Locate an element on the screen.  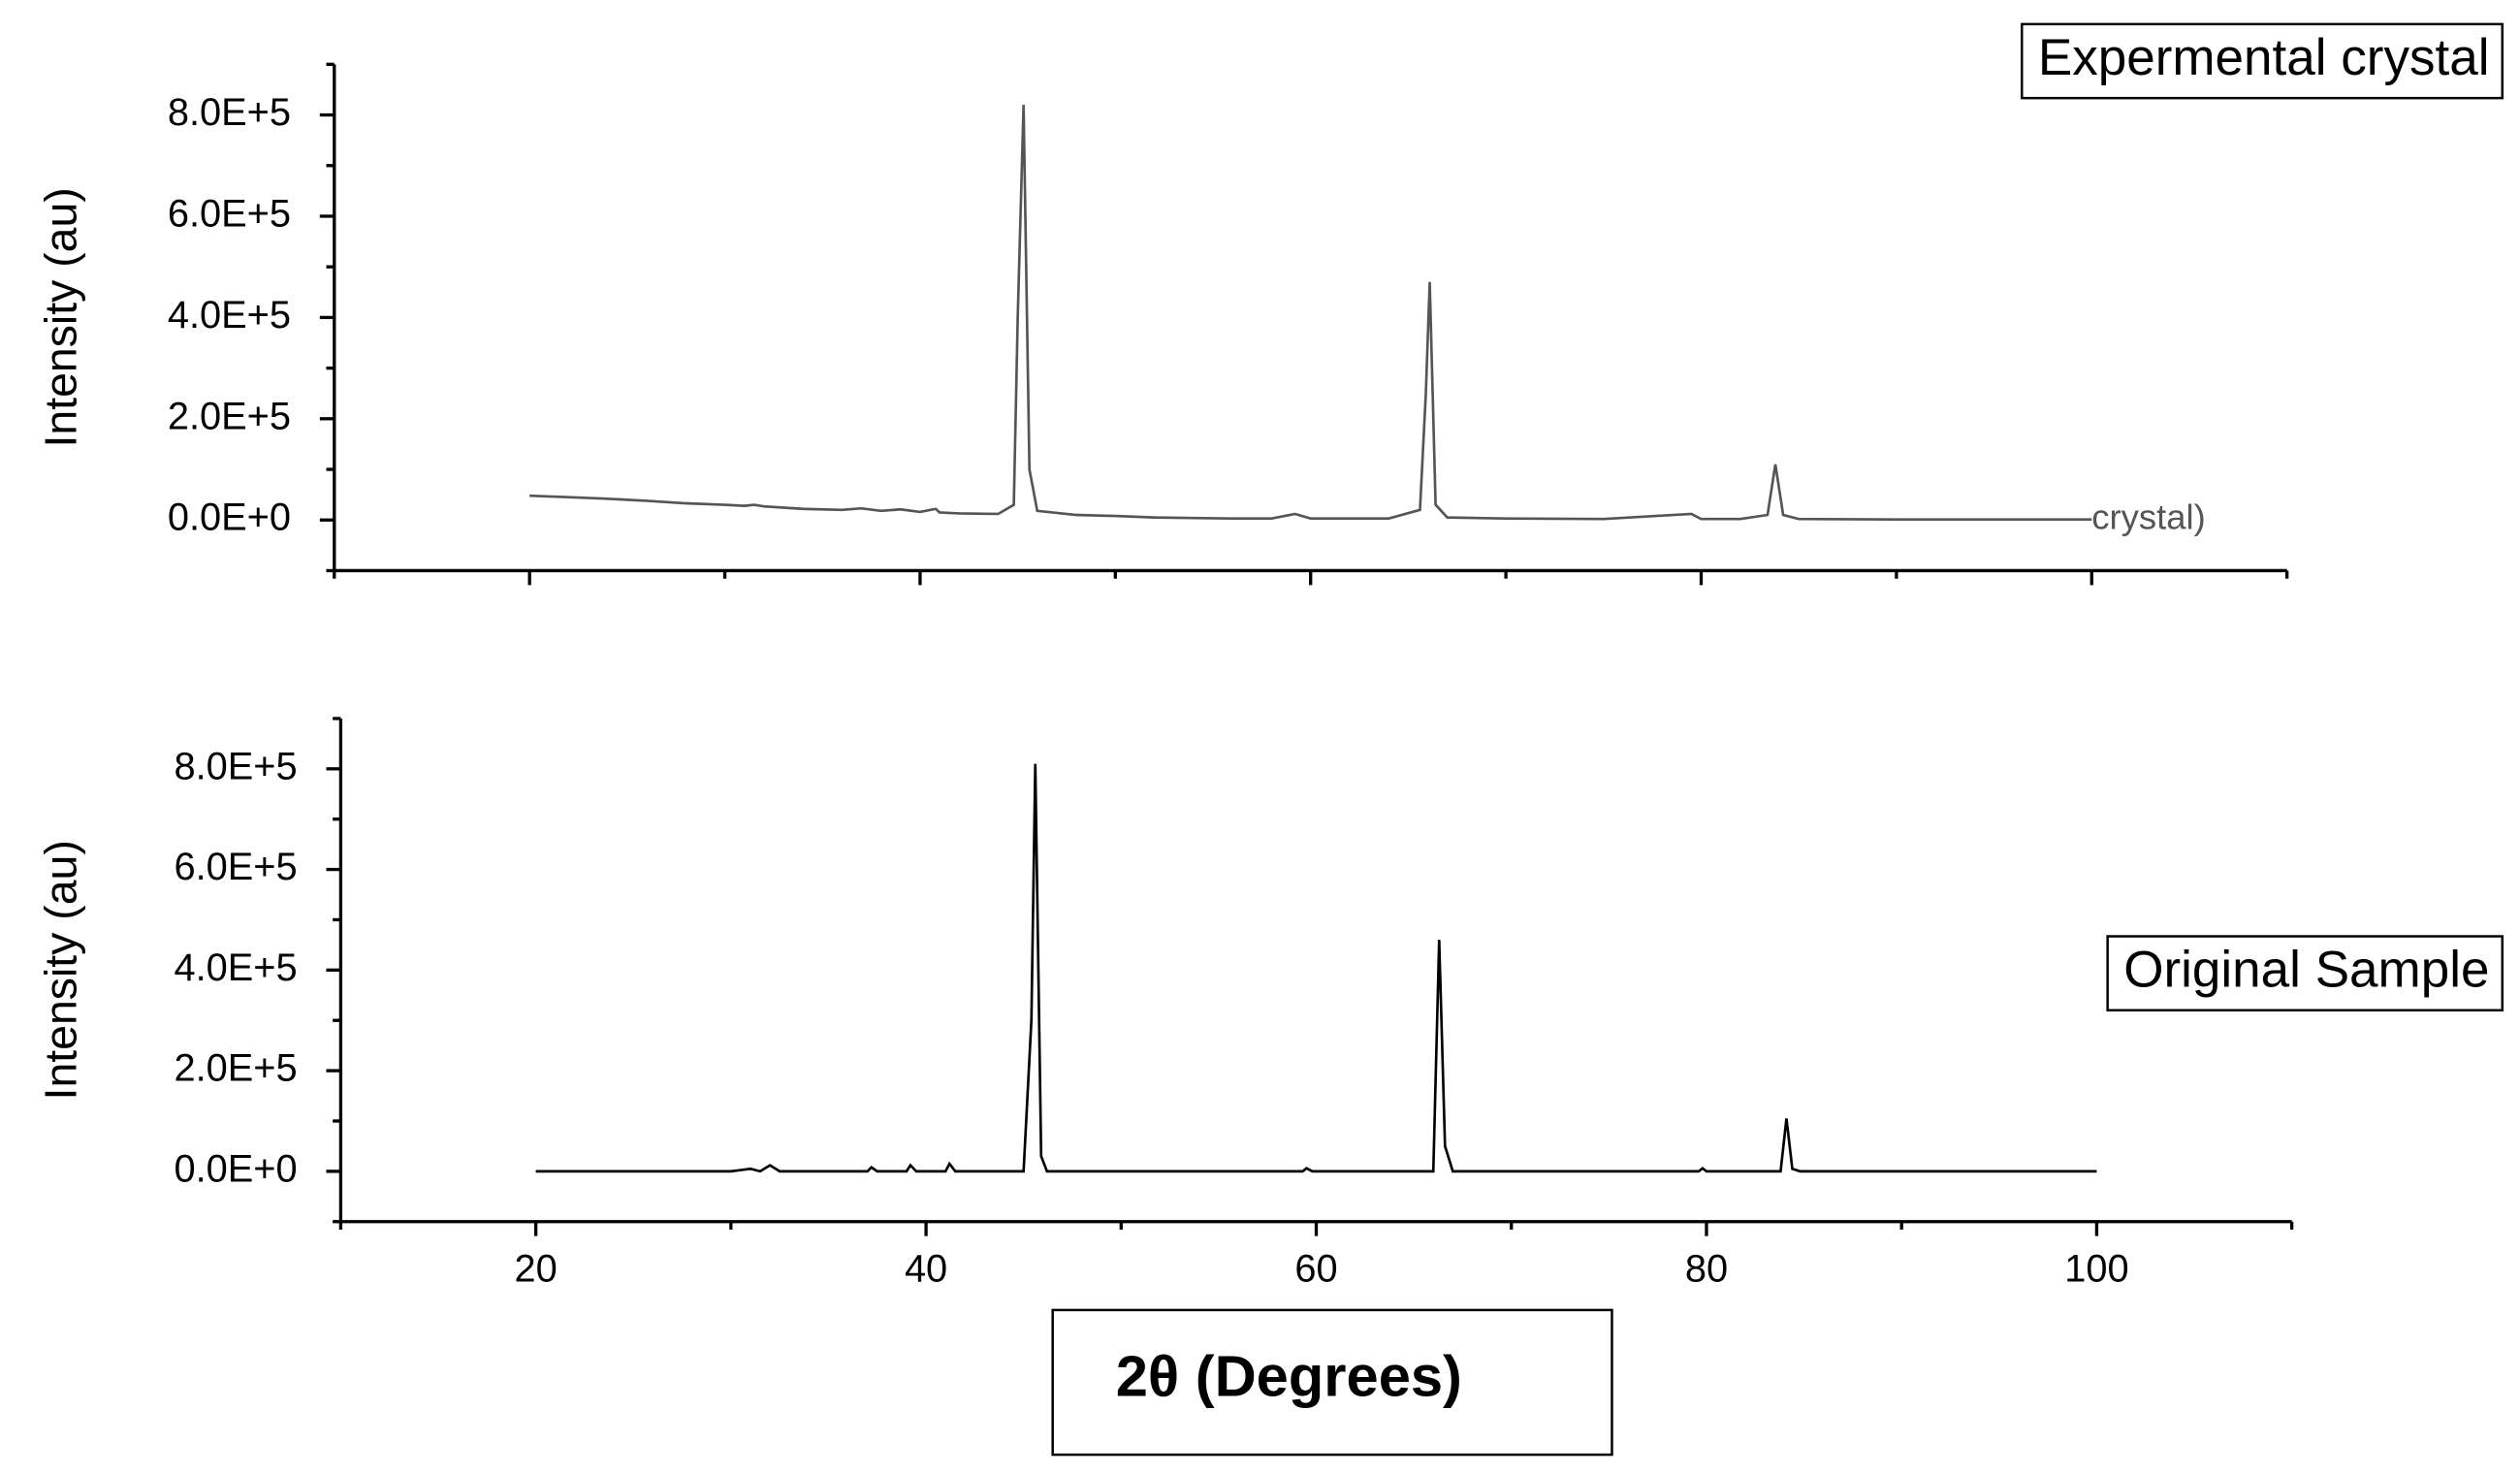
x-tick-label: 60 is located at coordinates (1316, 1269).